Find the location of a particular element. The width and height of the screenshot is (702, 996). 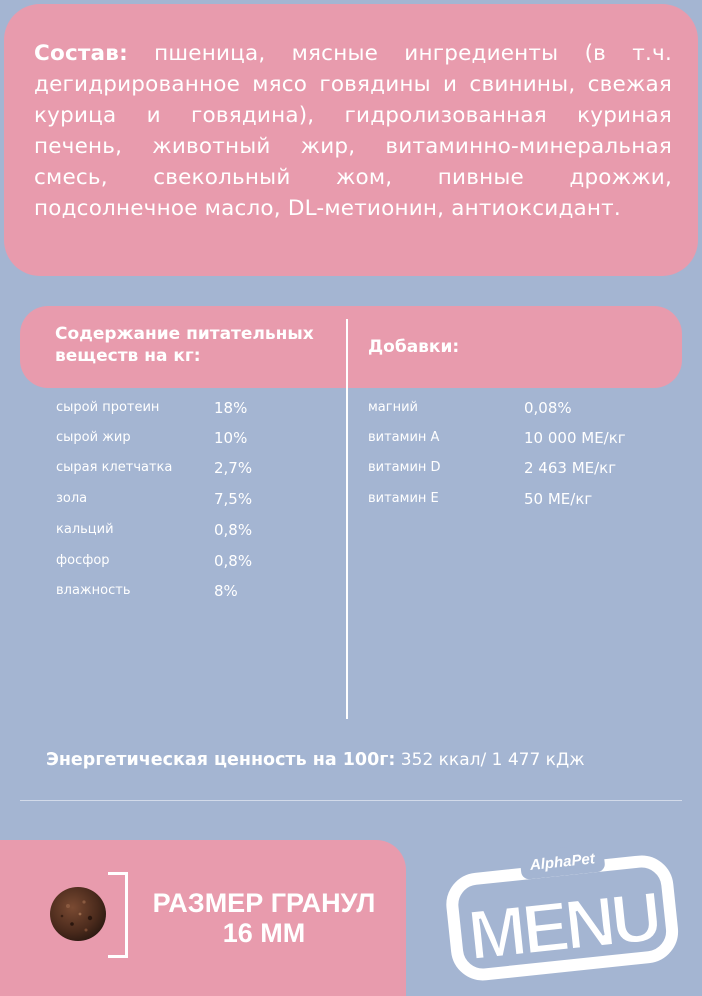

additive-value: 2 463 МЕ/кг is located at coordinates (570, 468).